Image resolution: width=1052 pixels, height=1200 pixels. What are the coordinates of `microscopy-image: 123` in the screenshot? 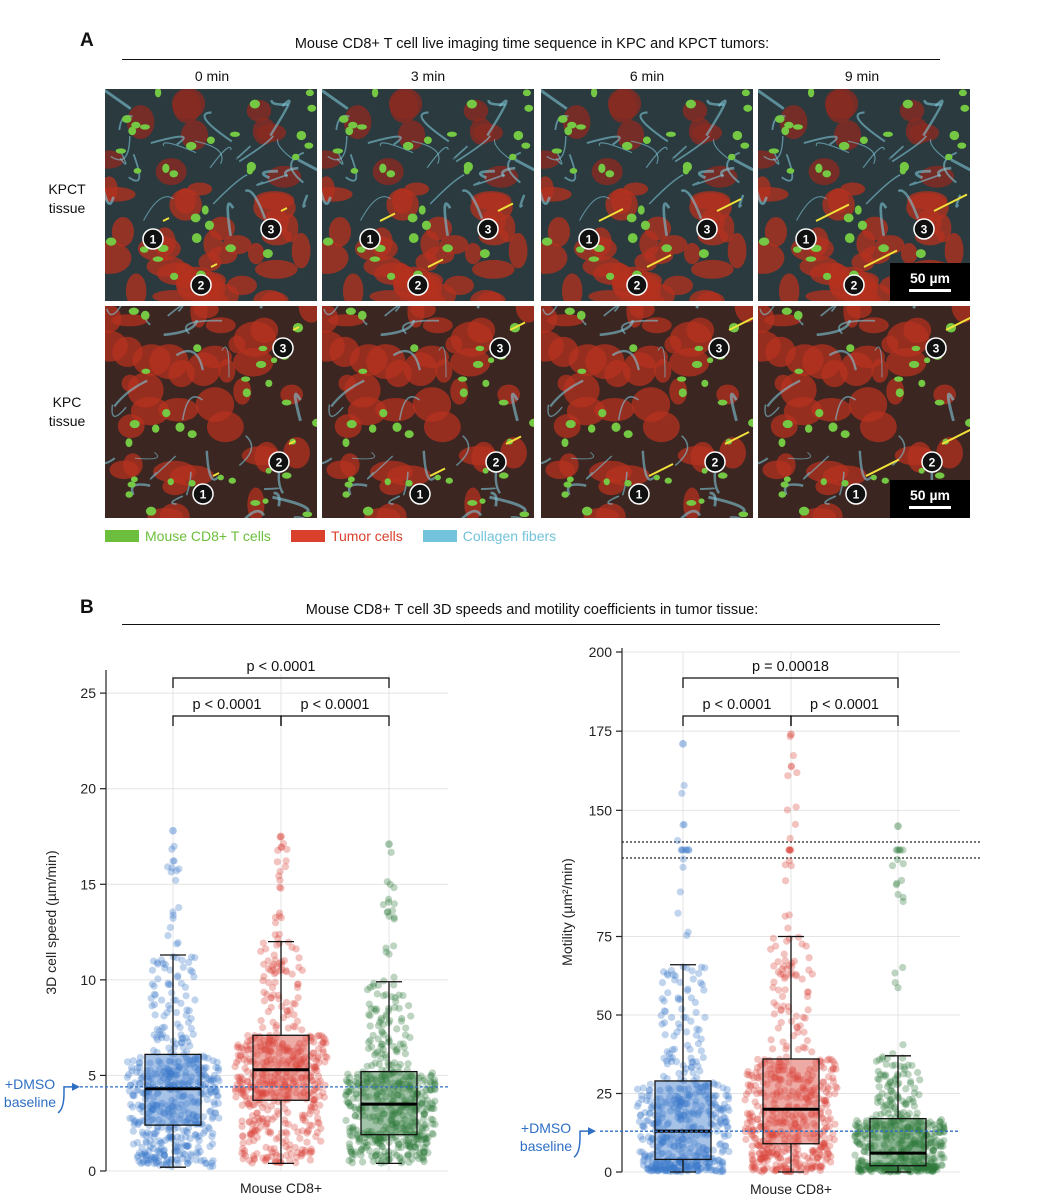 It's located at (647, 412).